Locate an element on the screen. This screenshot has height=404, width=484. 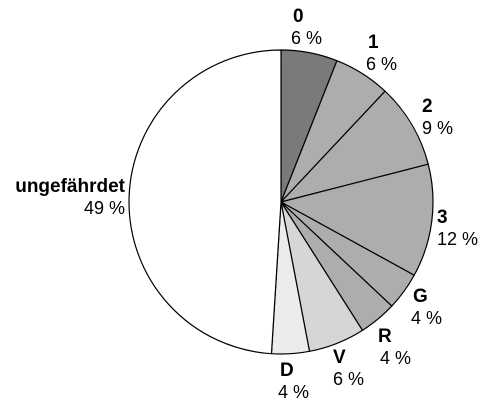
slice-label-d: D is located at coordinates (287, 370).